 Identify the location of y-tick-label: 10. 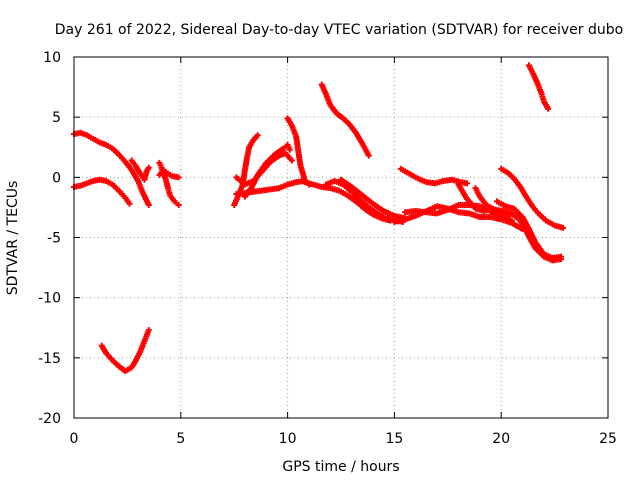
(52, 58).